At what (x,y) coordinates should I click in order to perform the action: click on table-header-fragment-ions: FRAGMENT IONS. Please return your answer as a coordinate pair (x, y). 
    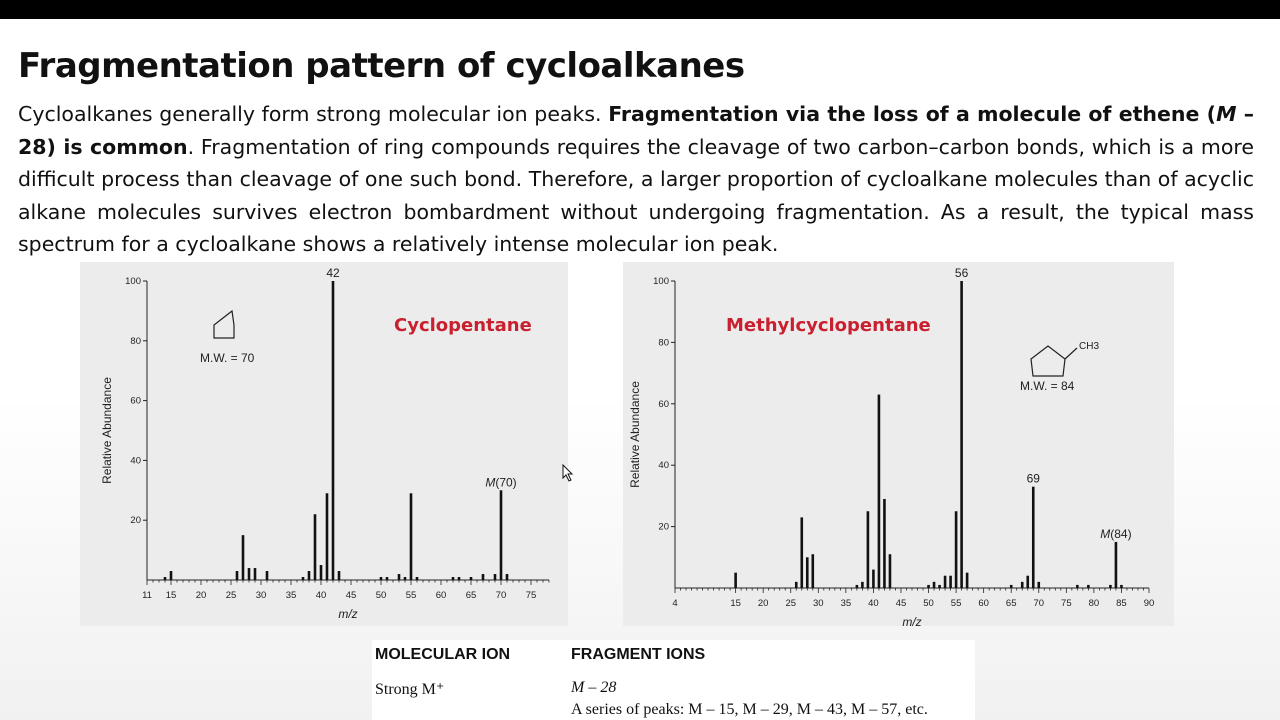
    Looking at the image, I should click on (638, 654).